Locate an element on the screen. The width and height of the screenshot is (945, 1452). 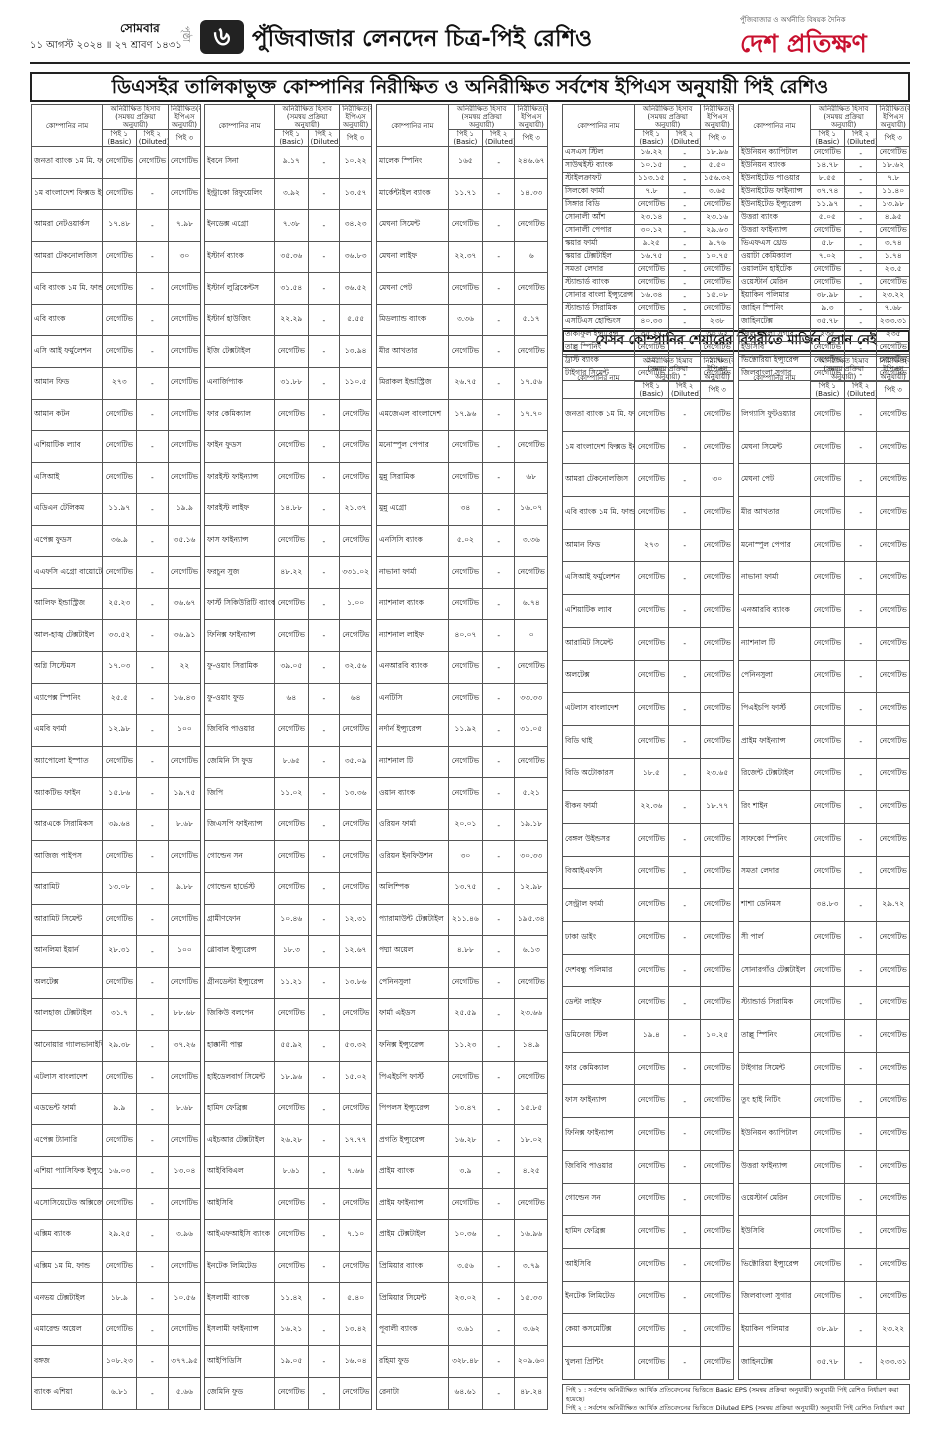
col-audited: নিরীক্ষিত(বছরভিত্তিক ইপিএস অনুযায়ী) is located at coordinates (893, 369).